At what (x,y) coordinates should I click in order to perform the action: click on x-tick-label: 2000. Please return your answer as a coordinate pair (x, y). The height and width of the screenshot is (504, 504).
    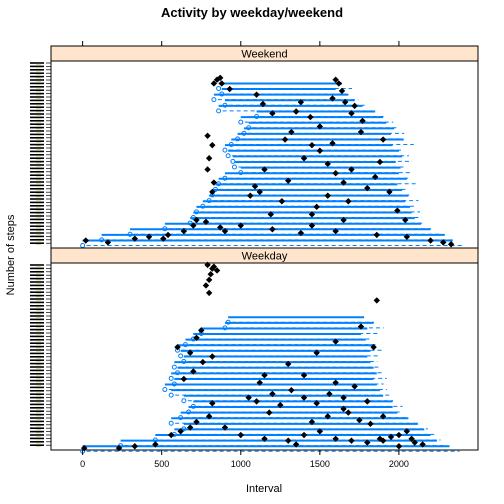
    Looking at the image, I should click on (399, 464).